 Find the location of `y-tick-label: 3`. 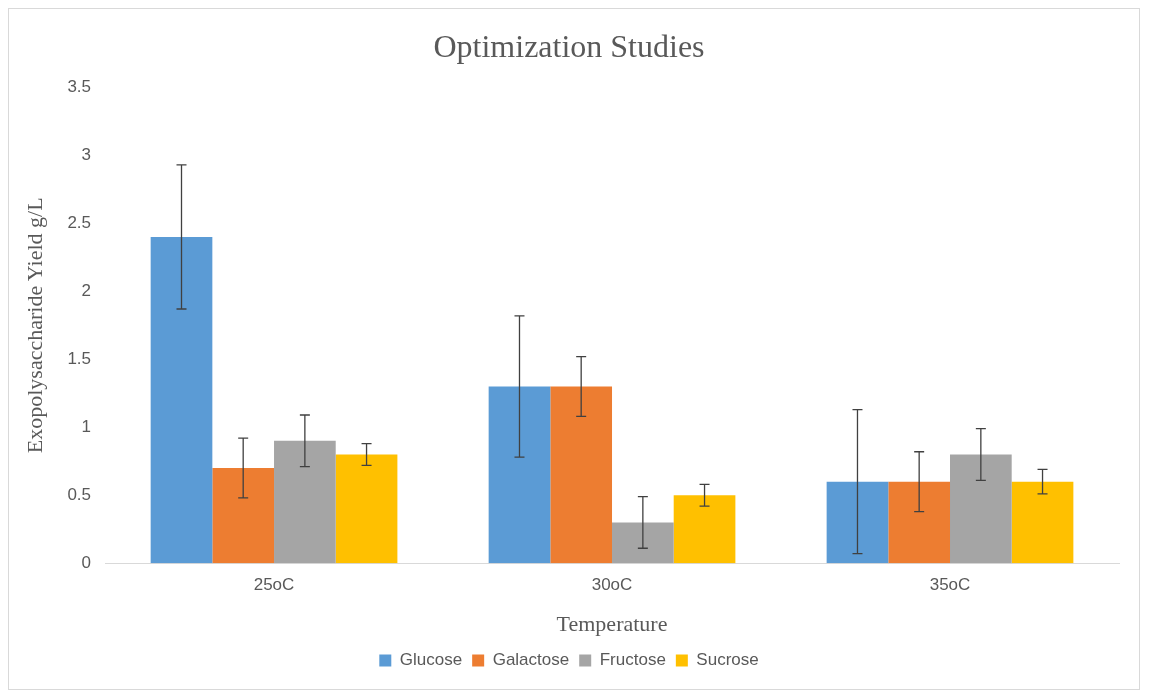

y-tick-label: 3 is located at coordinates (86, 155).